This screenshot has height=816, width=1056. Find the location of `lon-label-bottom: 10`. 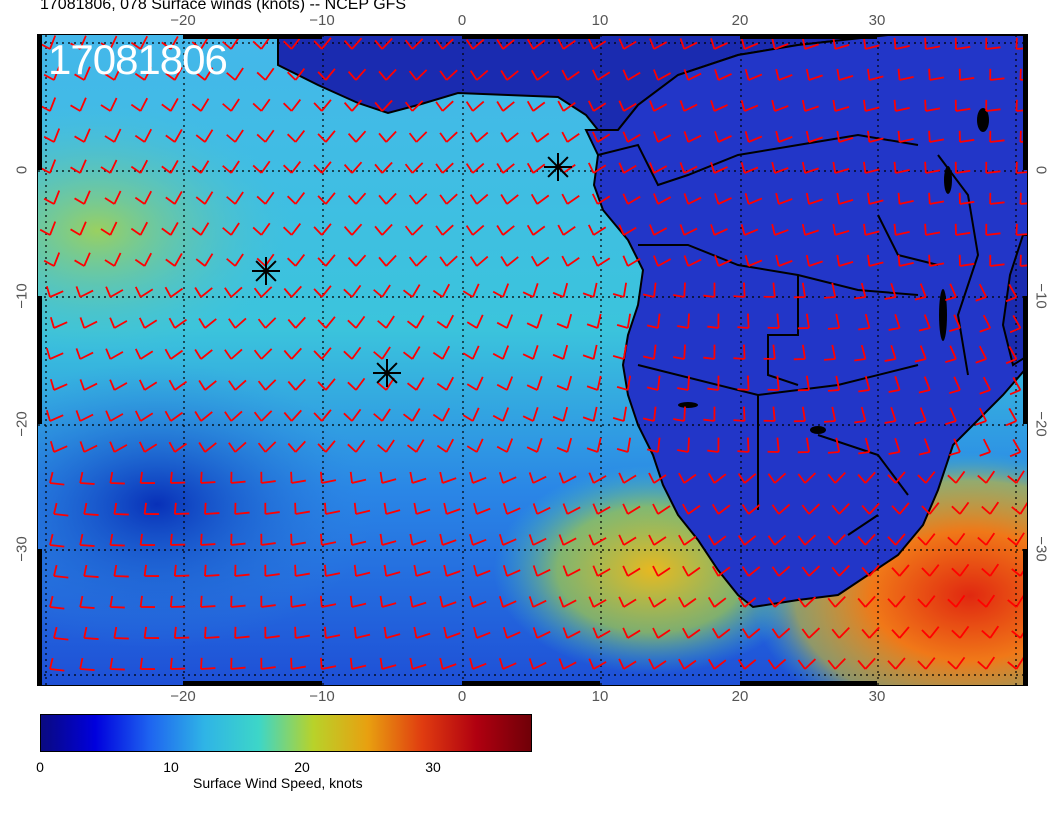

lon-label-bottom: 10 is located at coordinates (600, 696).